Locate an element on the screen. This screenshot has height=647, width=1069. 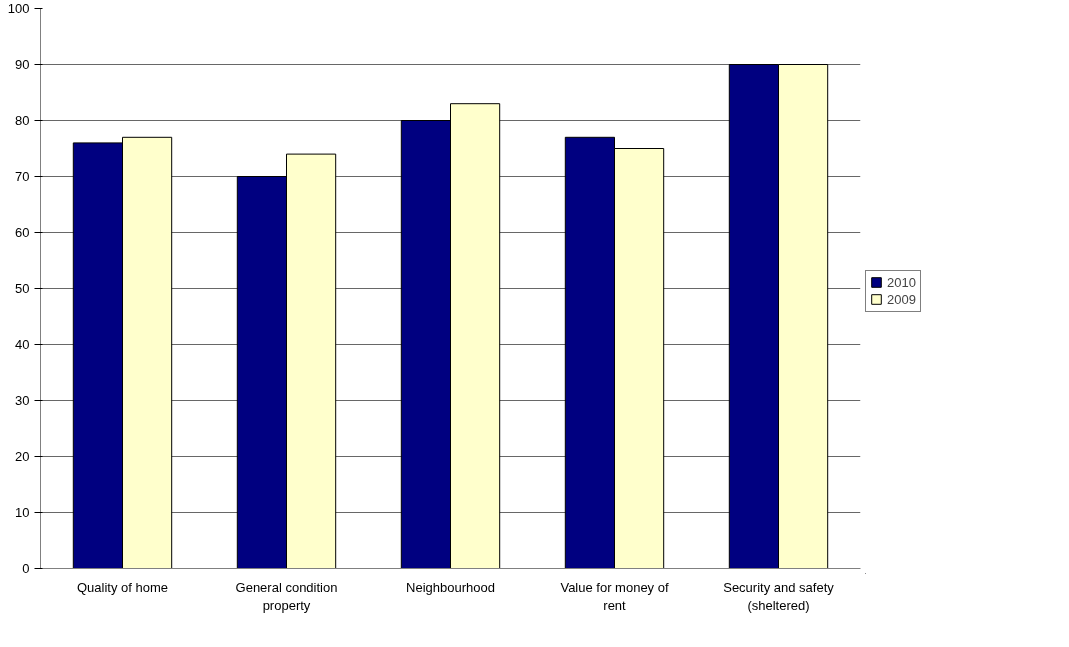
x-tick-label: Value for money of rent is located at coordinates (614, 596).